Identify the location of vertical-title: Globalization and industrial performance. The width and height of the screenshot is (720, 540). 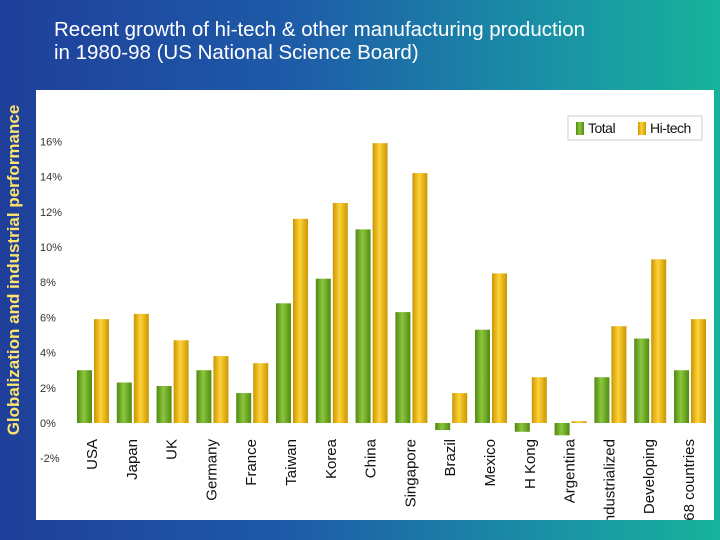
(13, 270).